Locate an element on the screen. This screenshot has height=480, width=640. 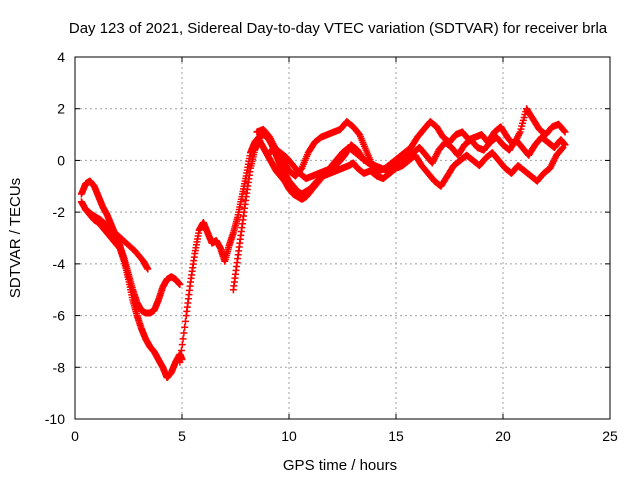
y-tick-label: 0 is located at coordinates (61, 160).